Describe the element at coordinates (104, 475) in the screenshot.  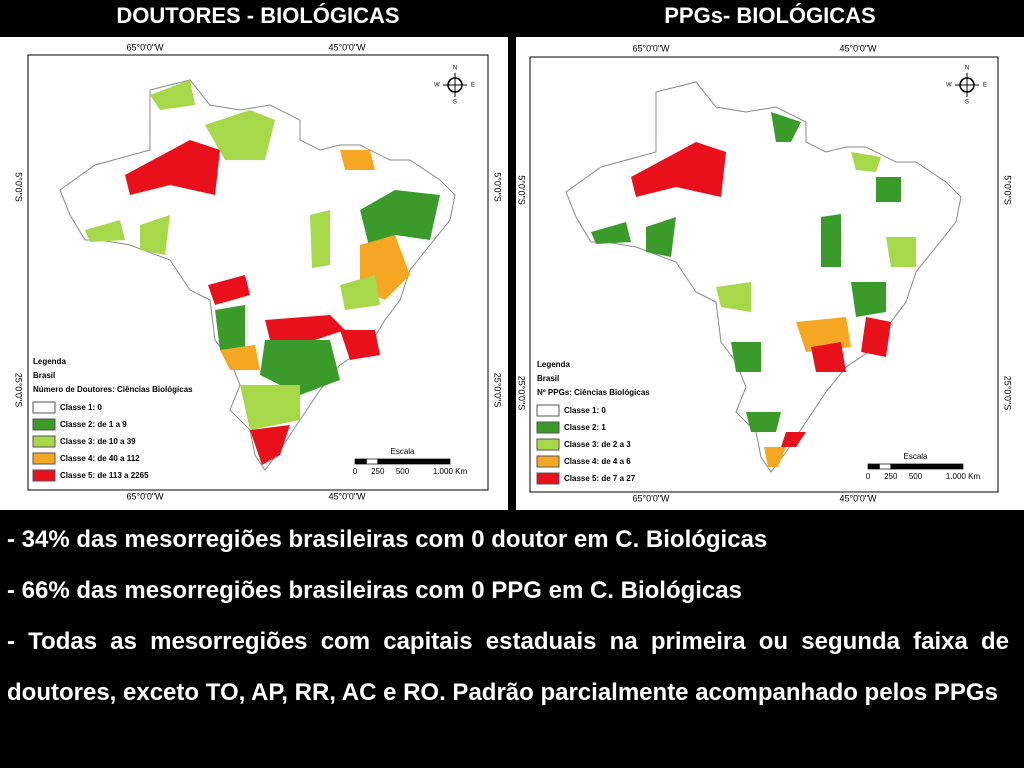
I see `legend-label: Classe 5: de 113 a 2265` at that location.